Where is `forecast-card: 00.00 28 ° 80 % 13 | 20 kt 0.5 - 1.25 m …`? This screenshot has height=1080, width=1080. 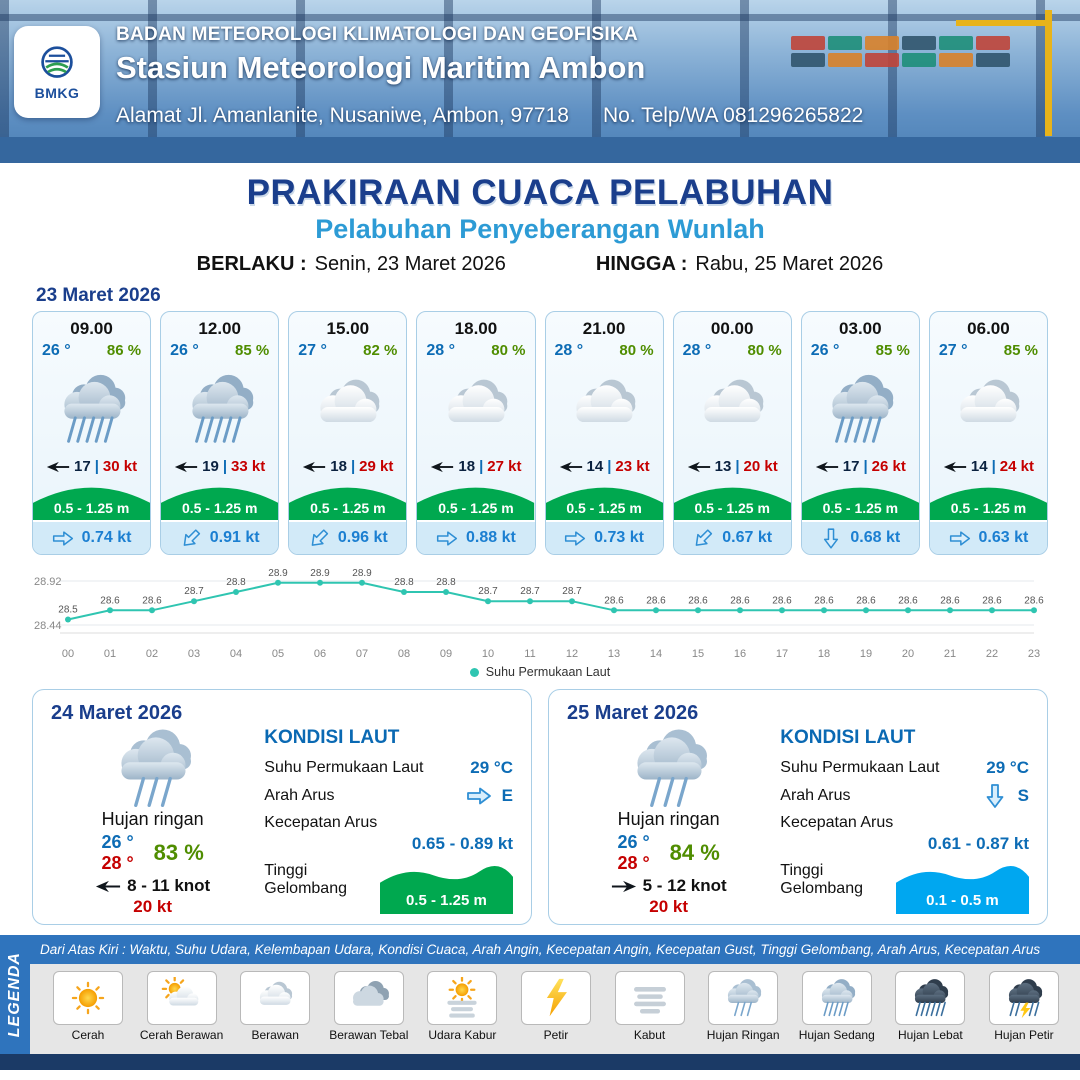
forecast-card: 00.00 28 ° 80 % 13 | 20 kt 0.5 - 1.25 m … is located at coordinates (732, 433).